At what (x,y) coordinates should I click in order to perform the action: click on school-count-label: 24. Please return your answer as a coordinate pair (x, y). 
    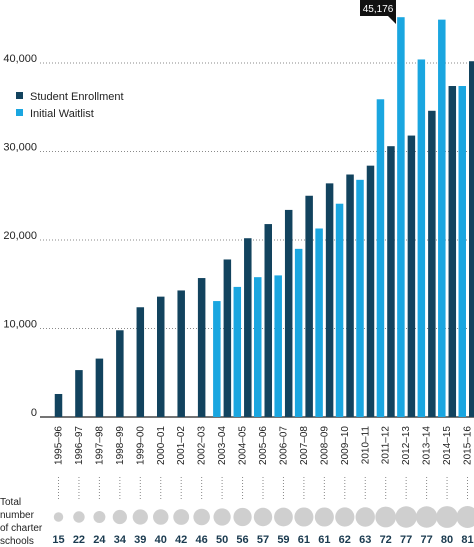
    Looking at the image, I should click on (99, 540).